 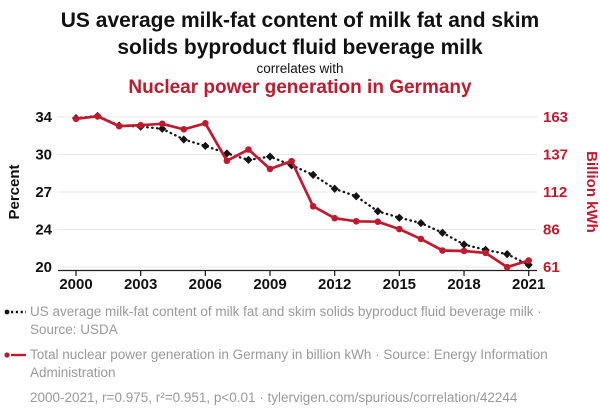 I want to click on right-axis-tick-label: 86, so click(x=551, y=230).